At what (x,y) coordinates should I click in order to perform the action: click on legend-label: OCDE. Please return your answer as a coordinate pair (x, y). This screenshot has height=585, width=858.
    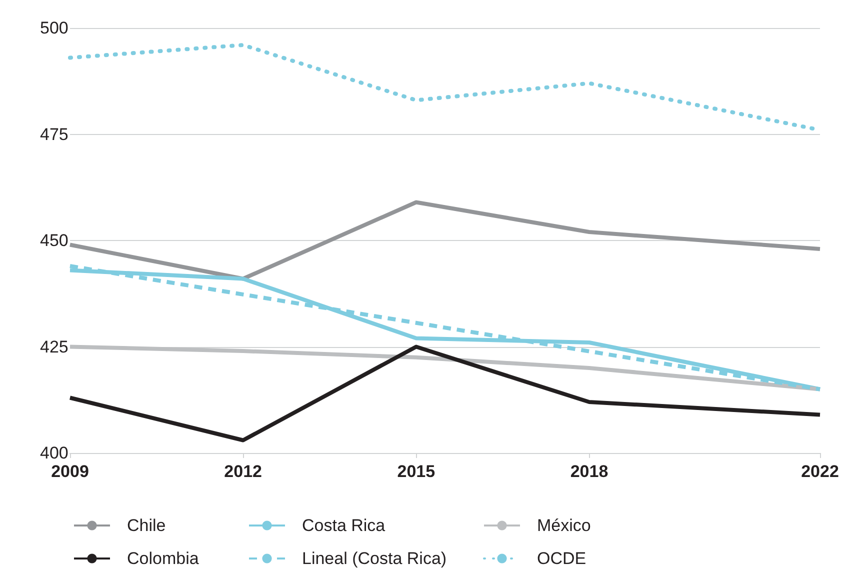
    Looking at the image, I should click on (561, 558).